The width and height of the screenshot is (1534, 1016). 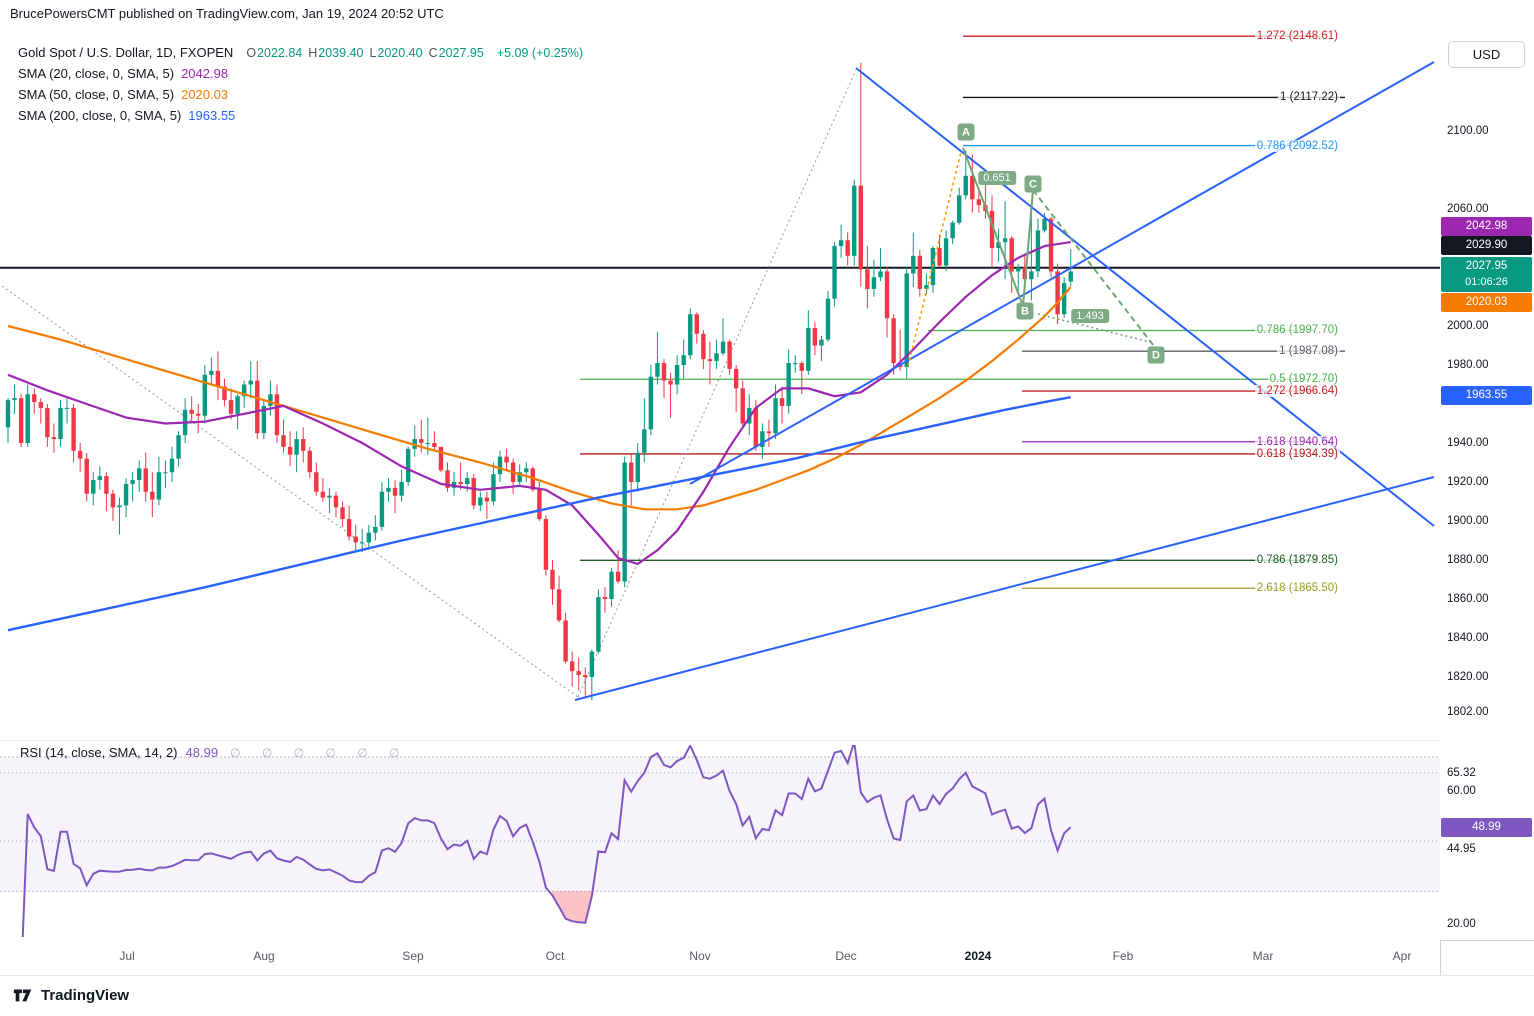 What do you see at coordinates (720, 740) in the screenshot?
I see `pane-separator` at bounding box center [720, 740].